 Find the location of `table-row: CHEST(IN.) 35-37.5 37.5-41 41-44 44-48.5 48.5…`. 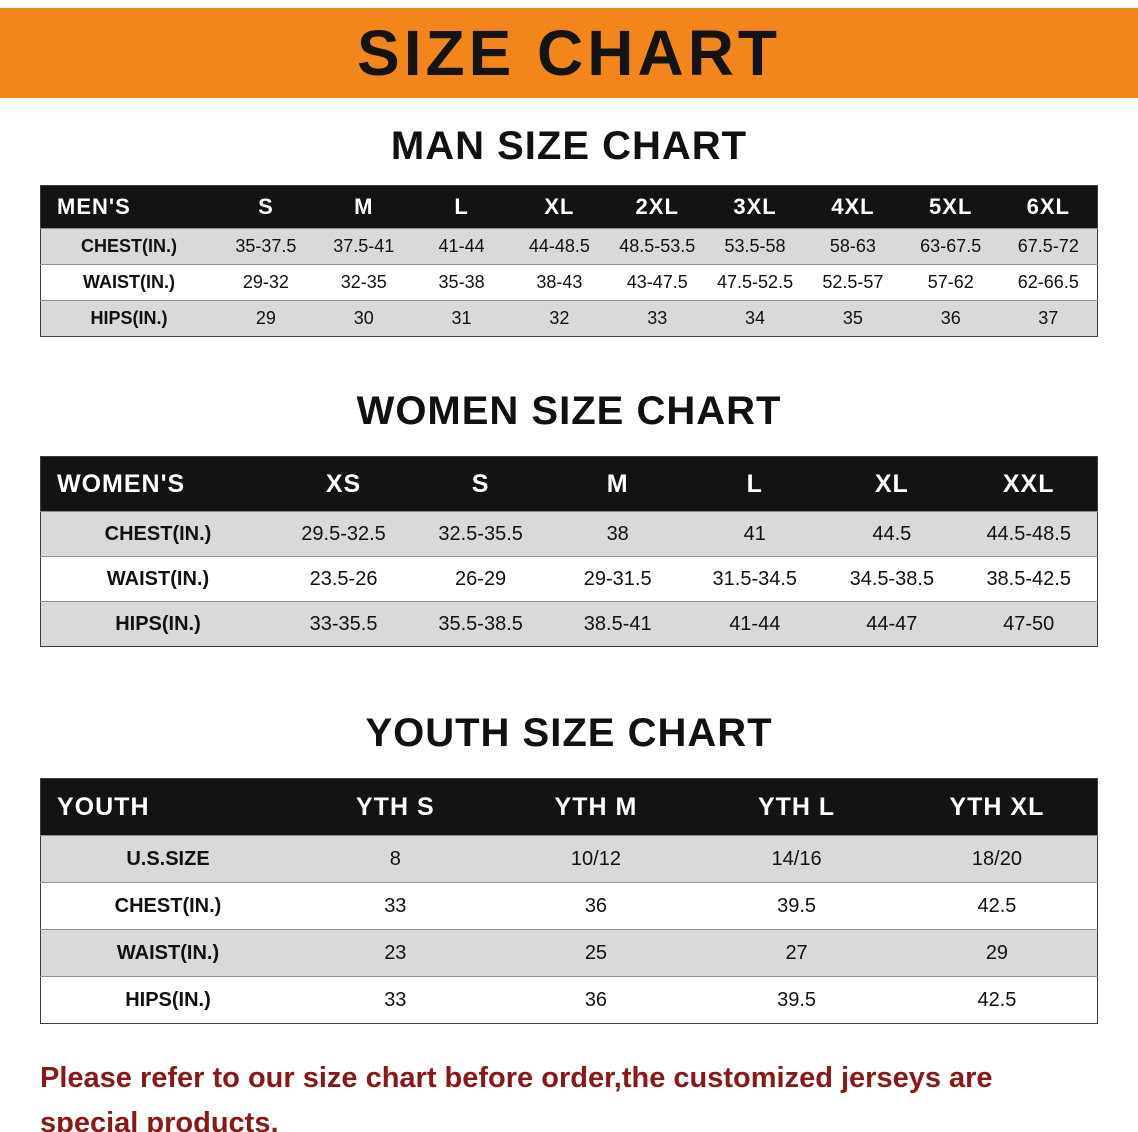

table-row: CHEST(IN.) 35-37.5 37.5-41 41-44 44-48.5 48.5… is located at coordinates (569, 246).